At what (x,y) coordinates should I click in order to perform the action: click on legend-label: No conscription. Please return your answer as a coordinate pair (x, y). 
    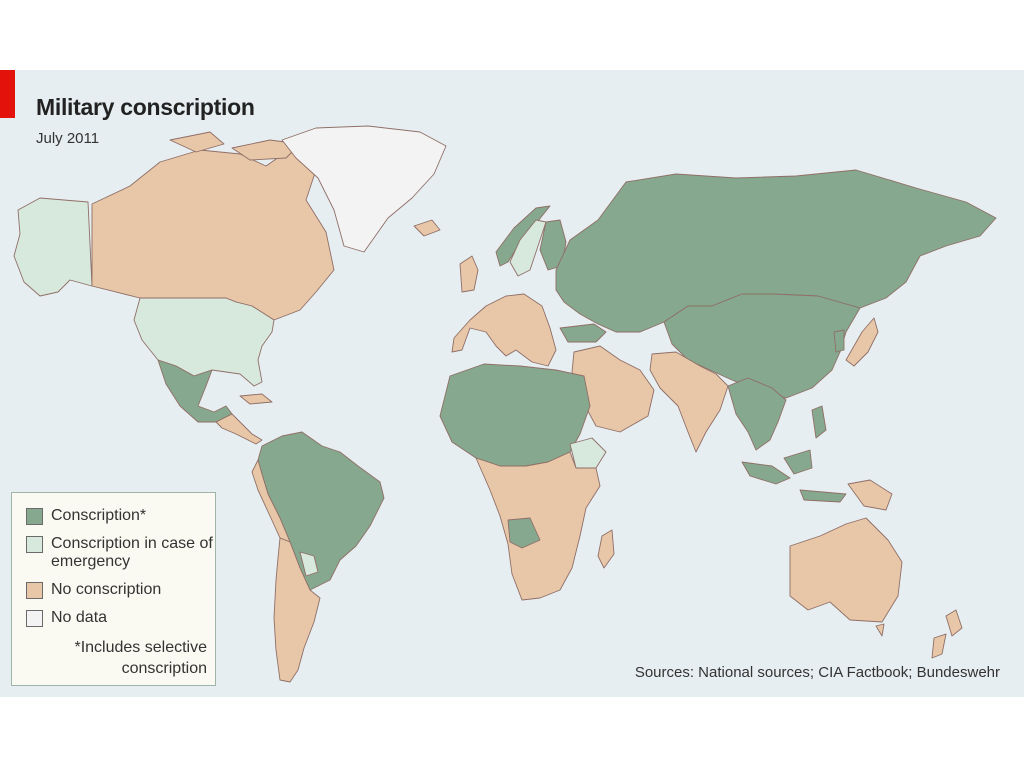
    Looking at the image, I should click on (106, 589).